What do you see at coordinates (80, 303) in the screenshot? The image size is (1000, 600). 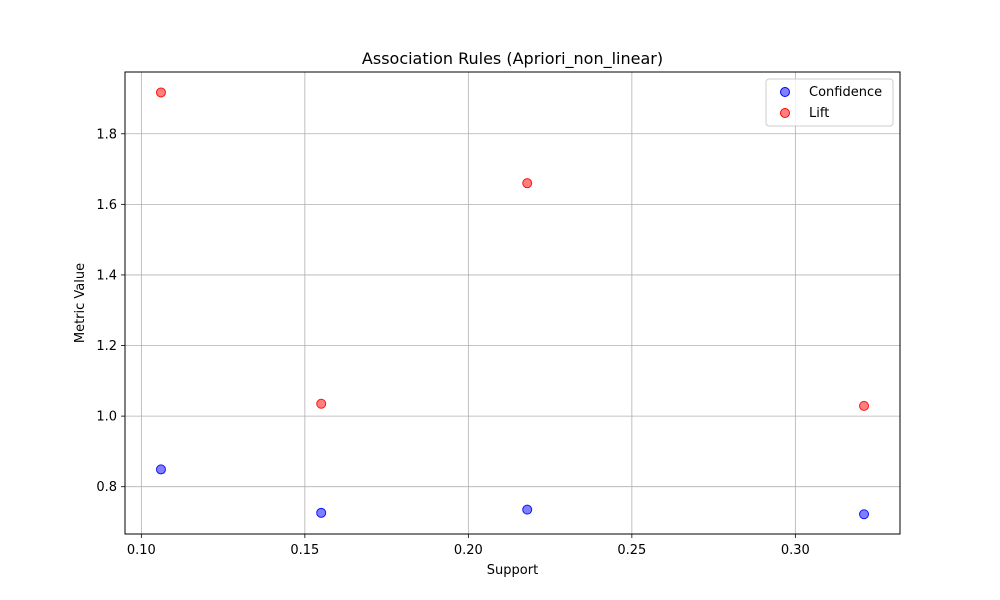 I see `y-axis-label: Metric Value` at bounding box center [80, 303].